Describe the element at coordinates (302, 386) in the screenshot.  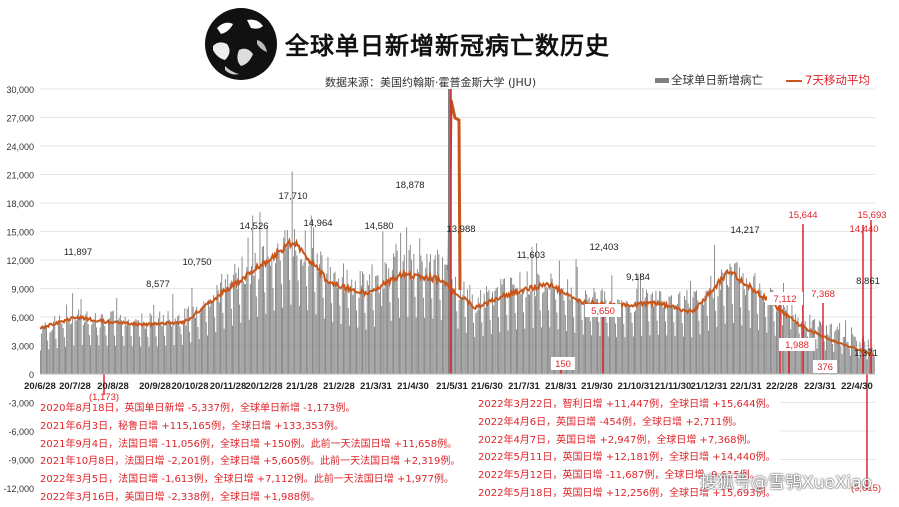
I see `x-tick-label: 21/1/28` at that location.